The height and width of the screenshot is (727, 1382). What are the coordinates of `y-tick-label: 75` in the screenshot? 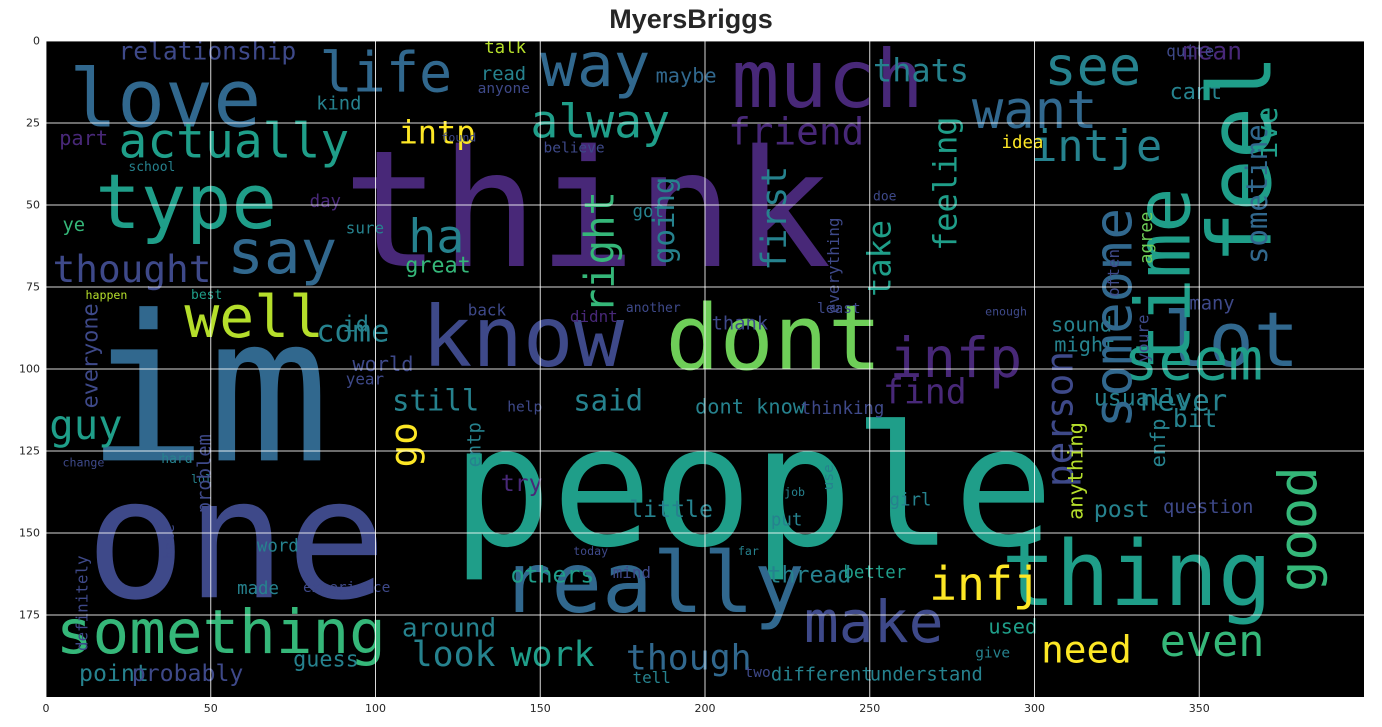 It's located at (33, 287).